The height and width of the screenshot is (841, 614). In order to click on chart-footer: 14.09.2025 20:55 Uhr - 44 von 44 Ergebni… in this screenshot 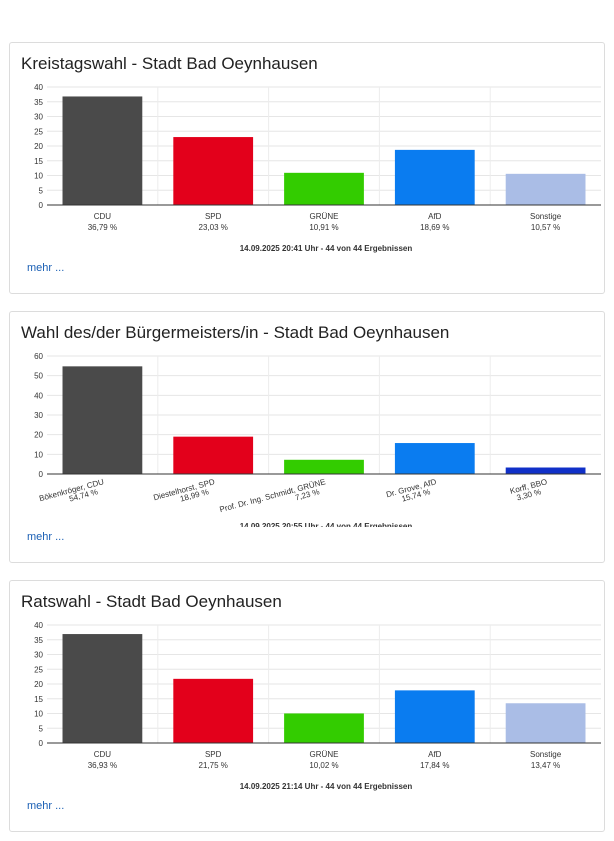, I will do `click(326, 524)`.